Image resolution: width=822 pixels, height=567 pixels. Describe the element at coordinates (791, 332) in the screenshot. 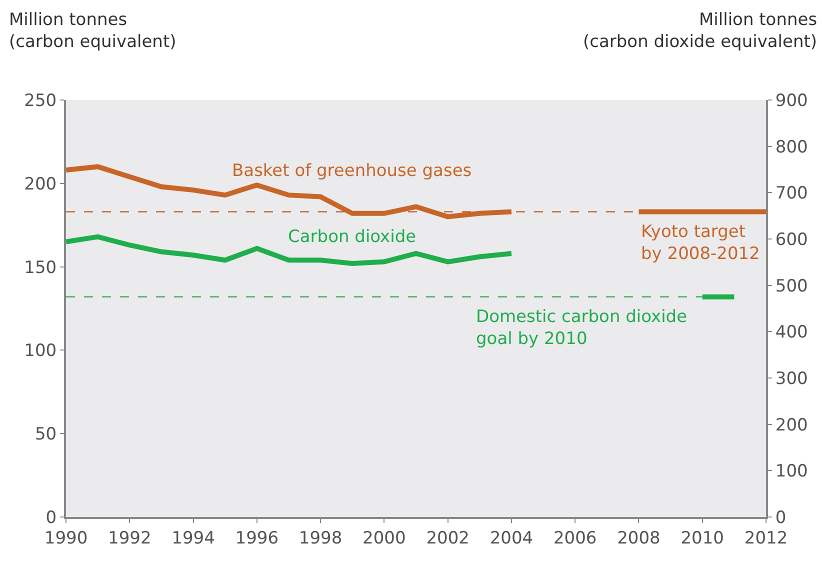

I see `y2-tick-label: 400` at that location.